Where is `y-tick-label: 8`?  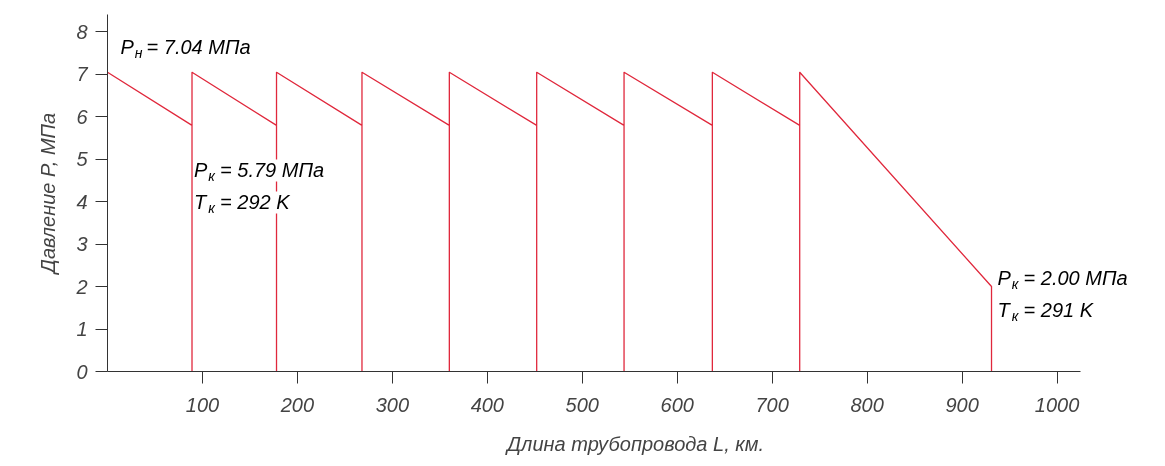
y-tick-label: 8 is located at coordinates (82, 31).